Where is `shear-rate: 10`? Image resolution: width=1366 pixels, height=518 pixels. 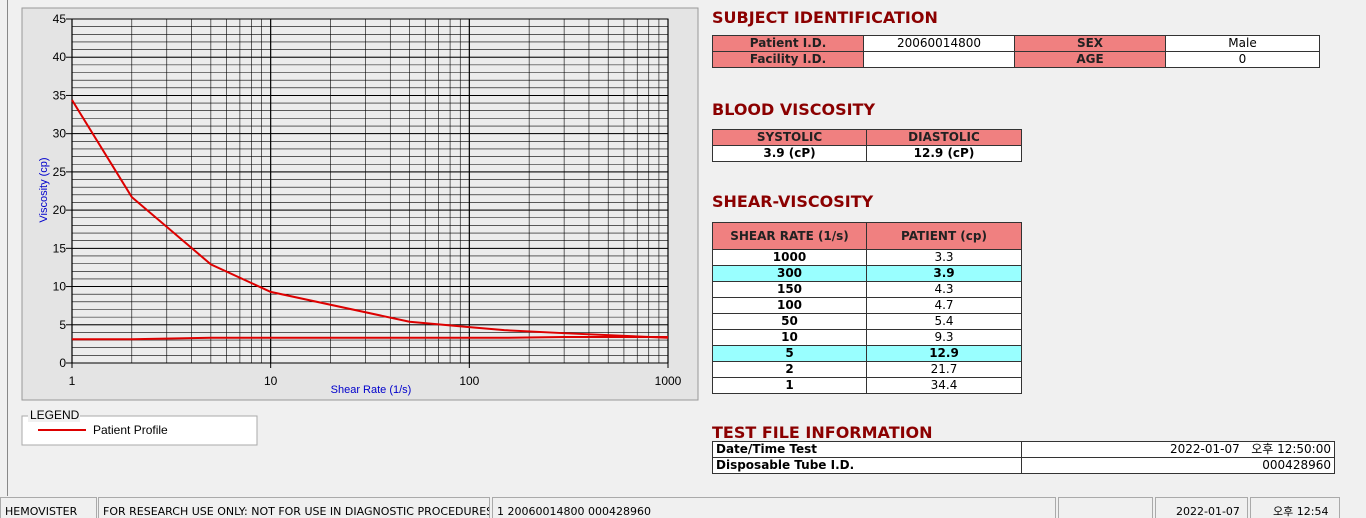 shear-rate: 10 is located at coordinates (789, 337).